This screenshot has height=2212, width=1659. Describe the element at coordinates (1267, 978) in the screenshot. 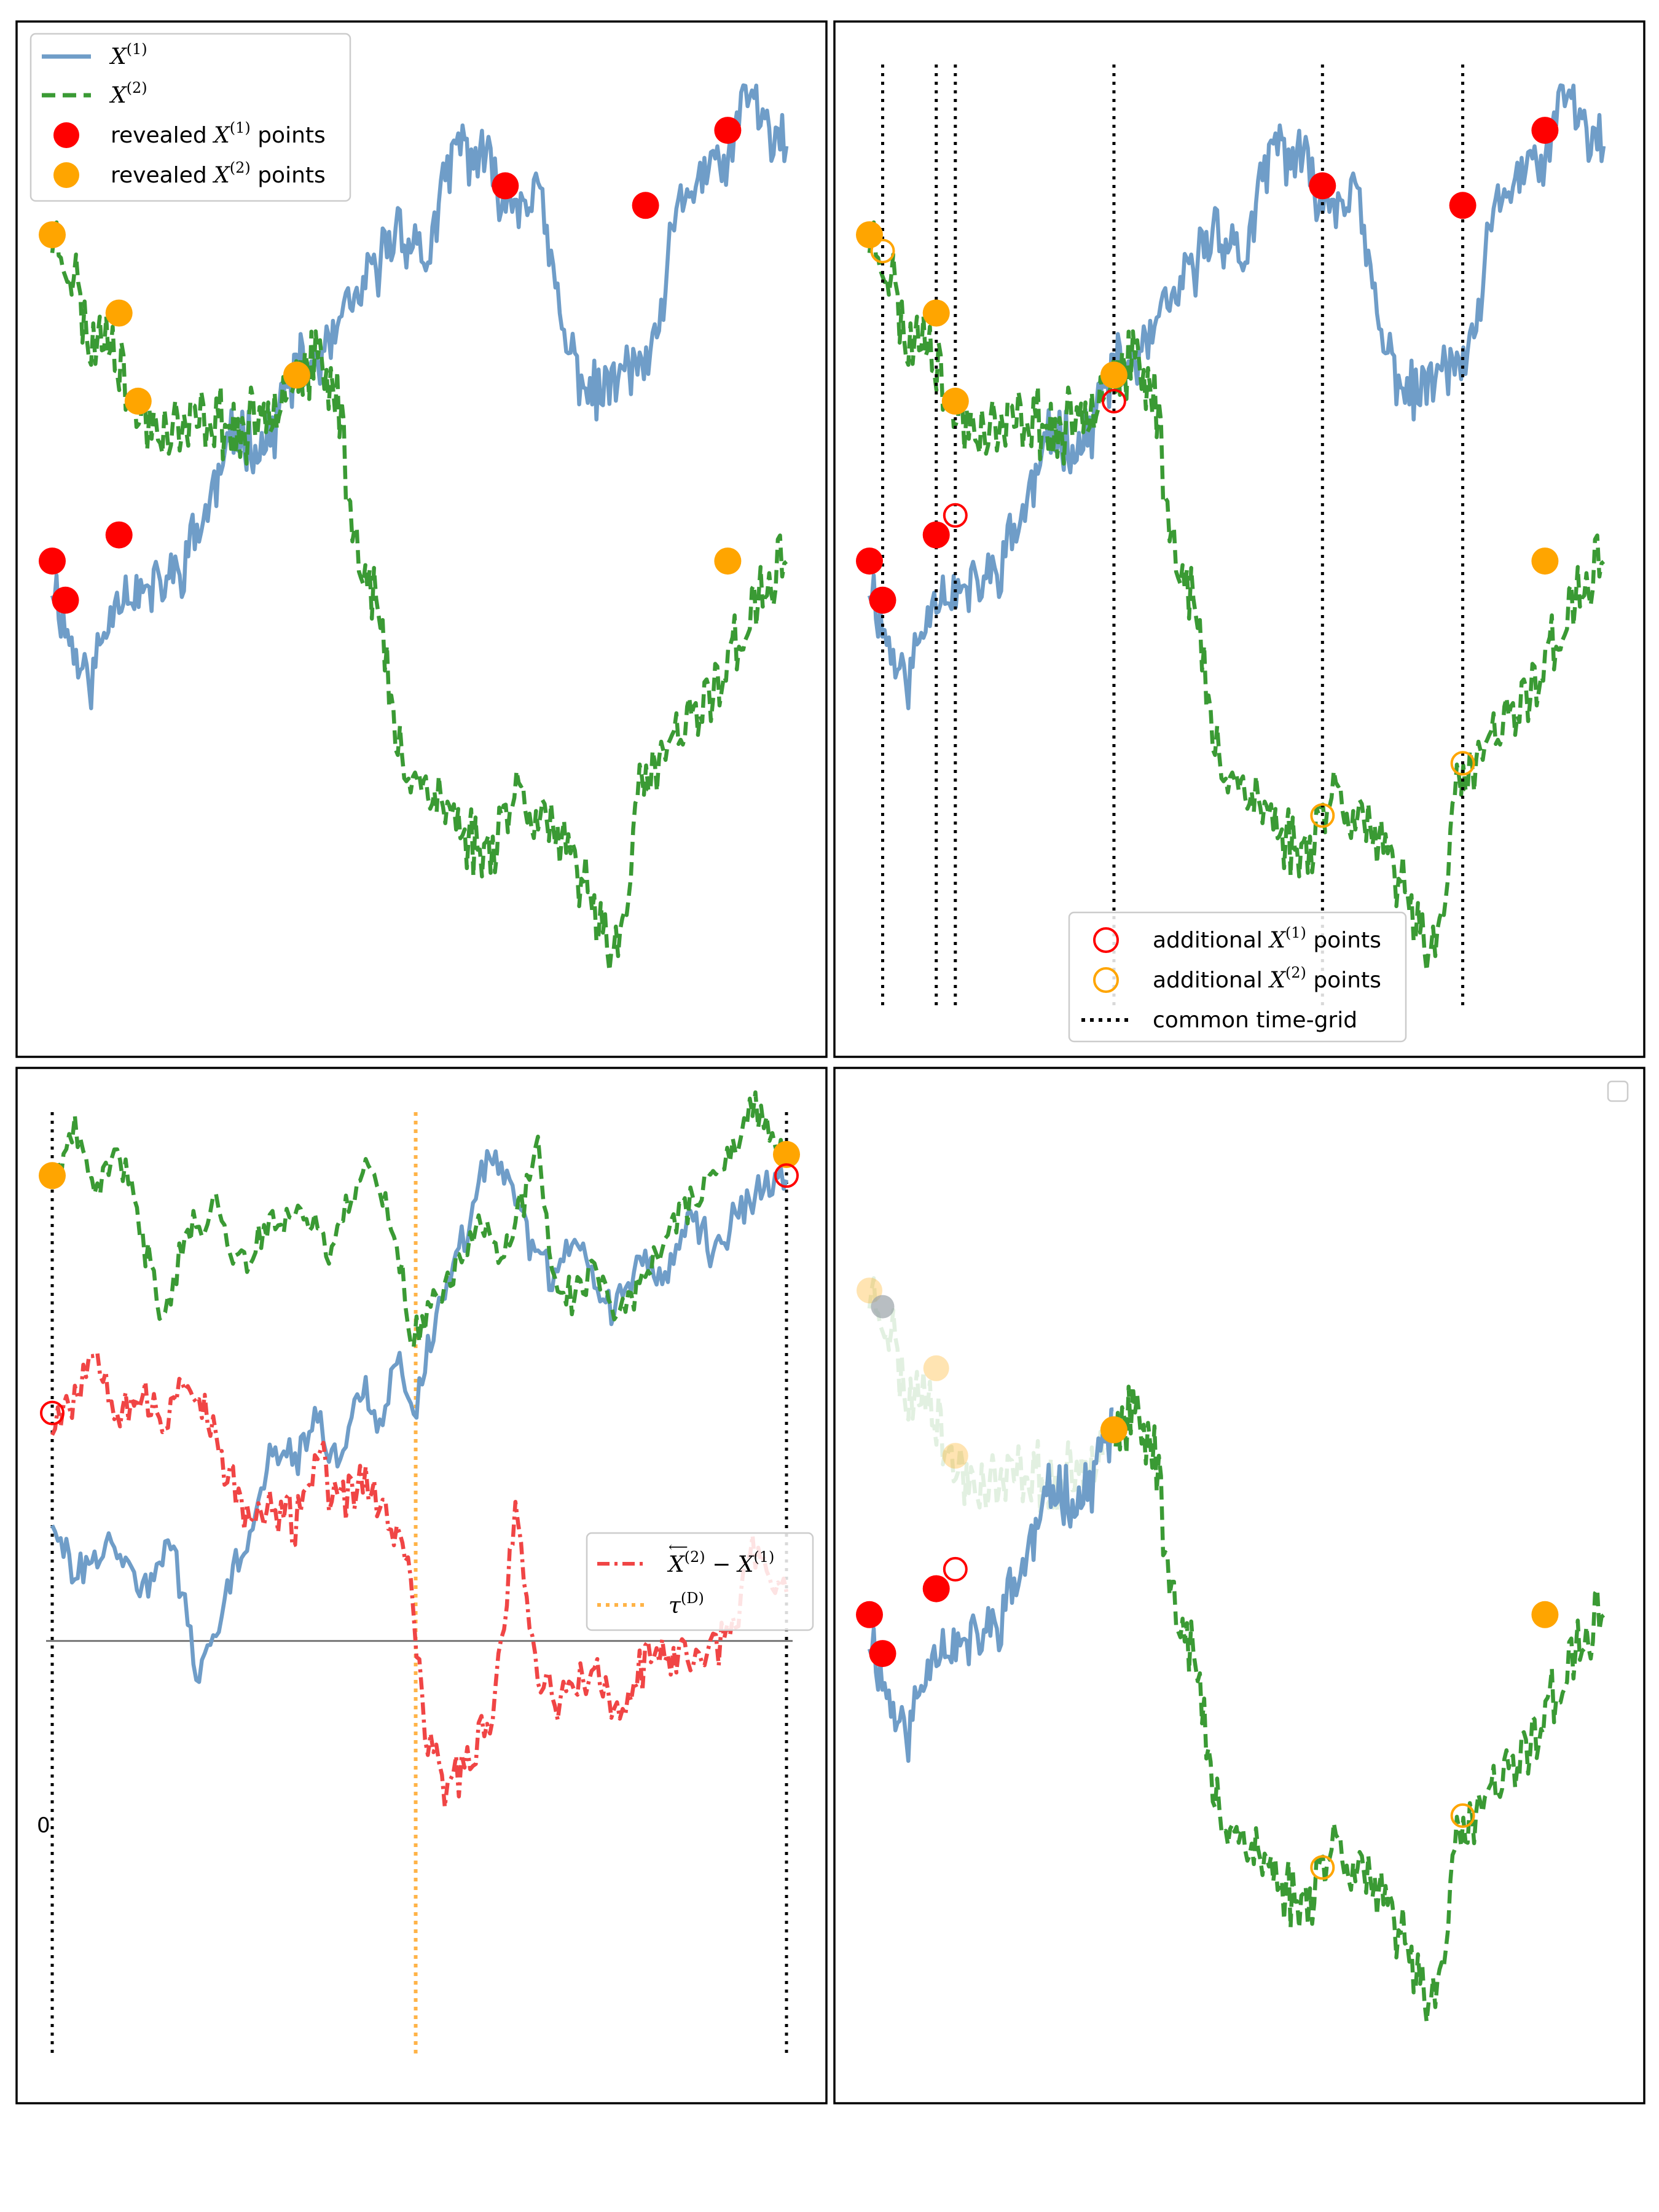

I see `legend-additional-x2-label: additional X(2) points` at that location.